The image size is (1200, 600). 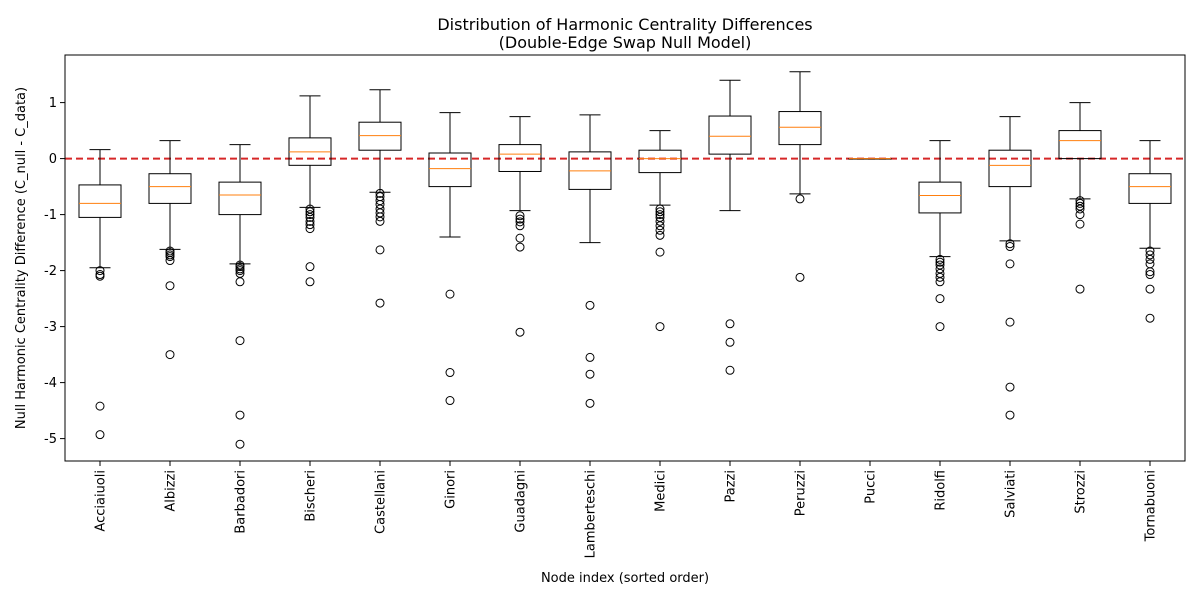 What do you see at coordinates (801, 493) in the screenshot?
I see `x-tick-label: Peruzzi` at bounding box center [801, 493].